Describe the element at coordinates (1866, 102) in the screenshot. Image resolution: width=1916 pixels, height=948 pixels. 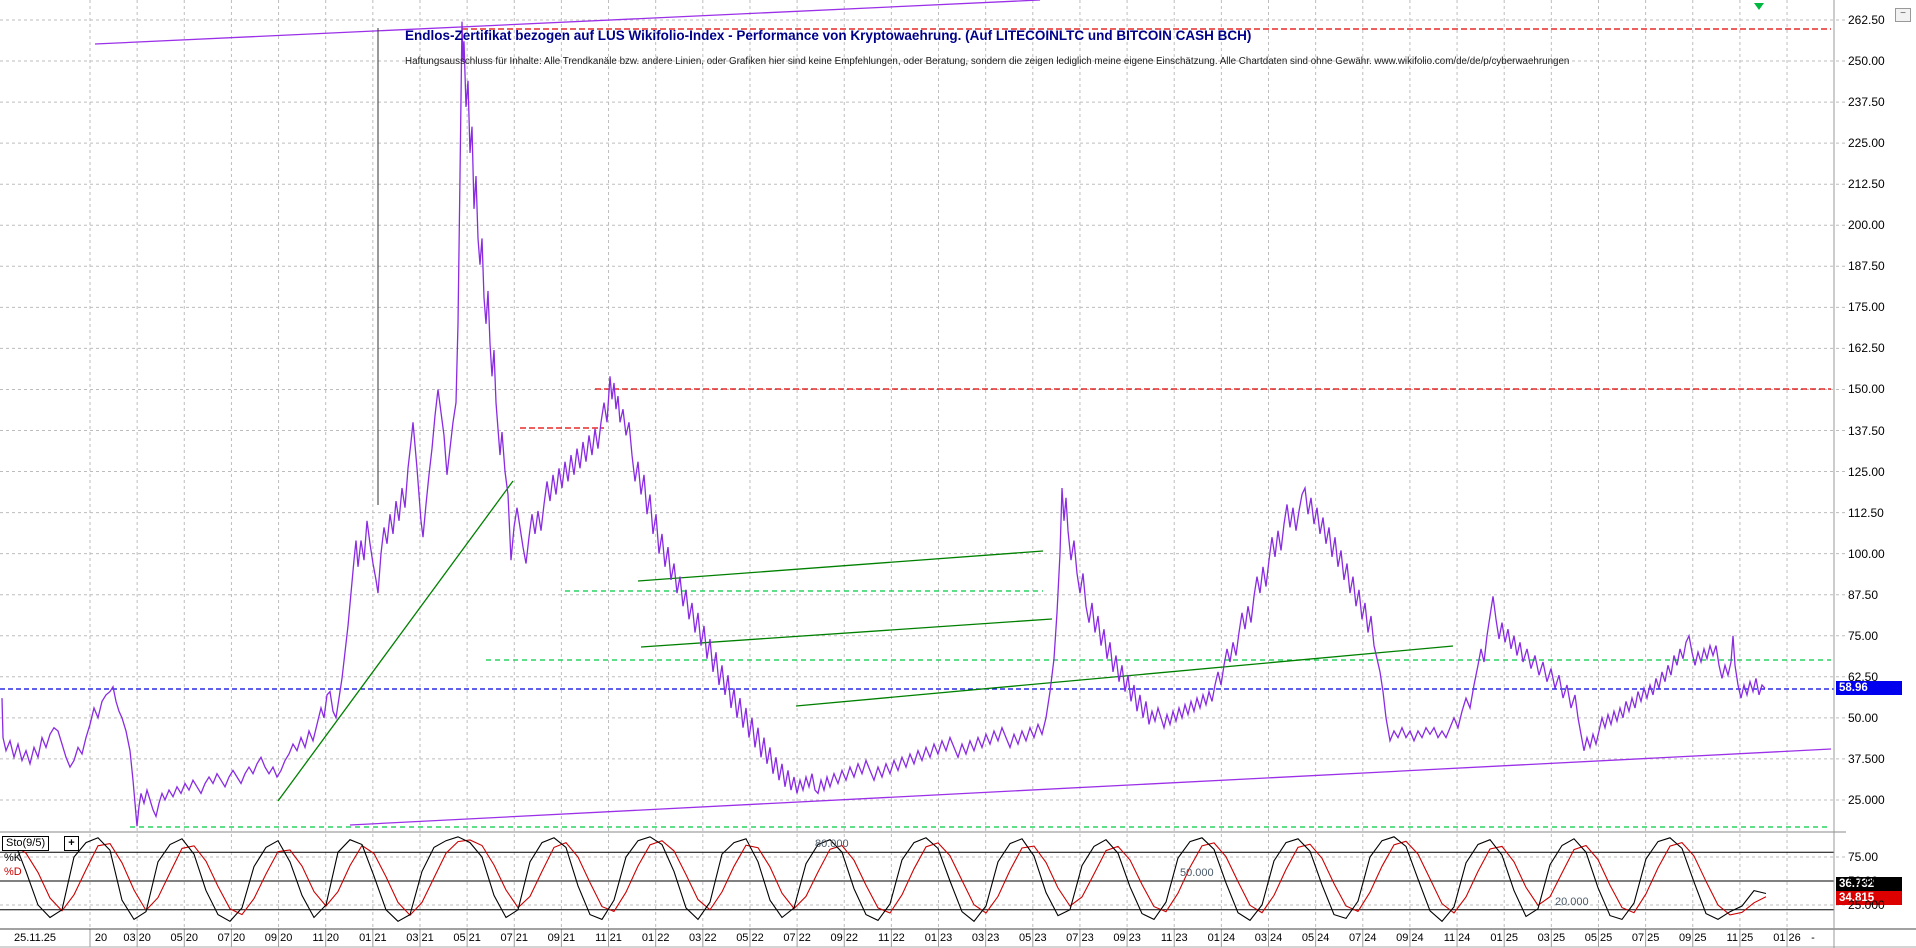
I see `y-axis-label-main: 237.50` at that location.